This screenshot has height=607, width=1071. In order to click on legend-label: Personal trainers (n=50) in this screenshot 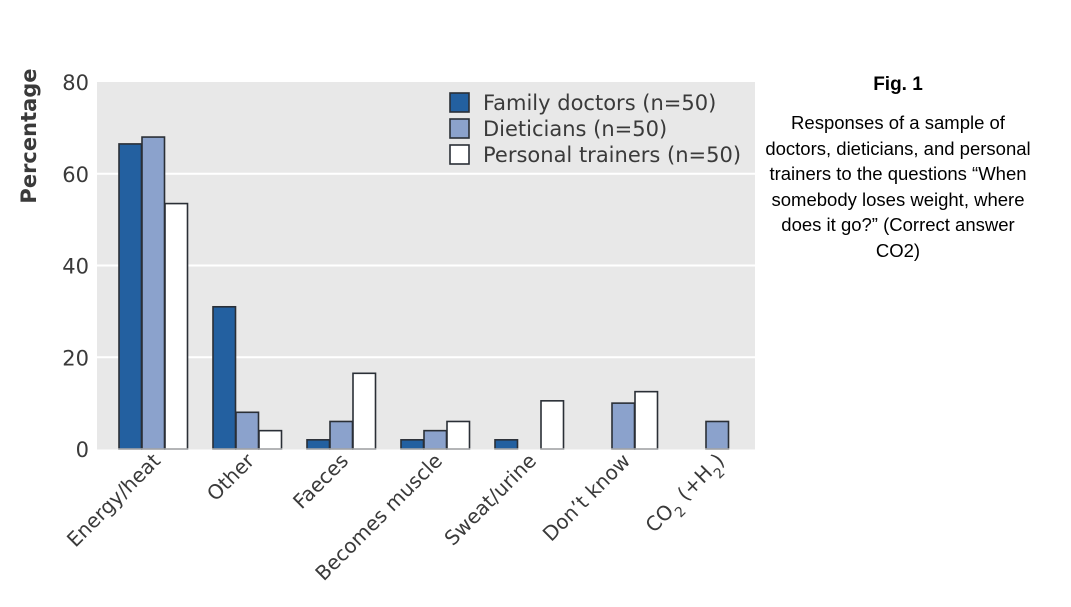, I will do `click(612, 155)`.